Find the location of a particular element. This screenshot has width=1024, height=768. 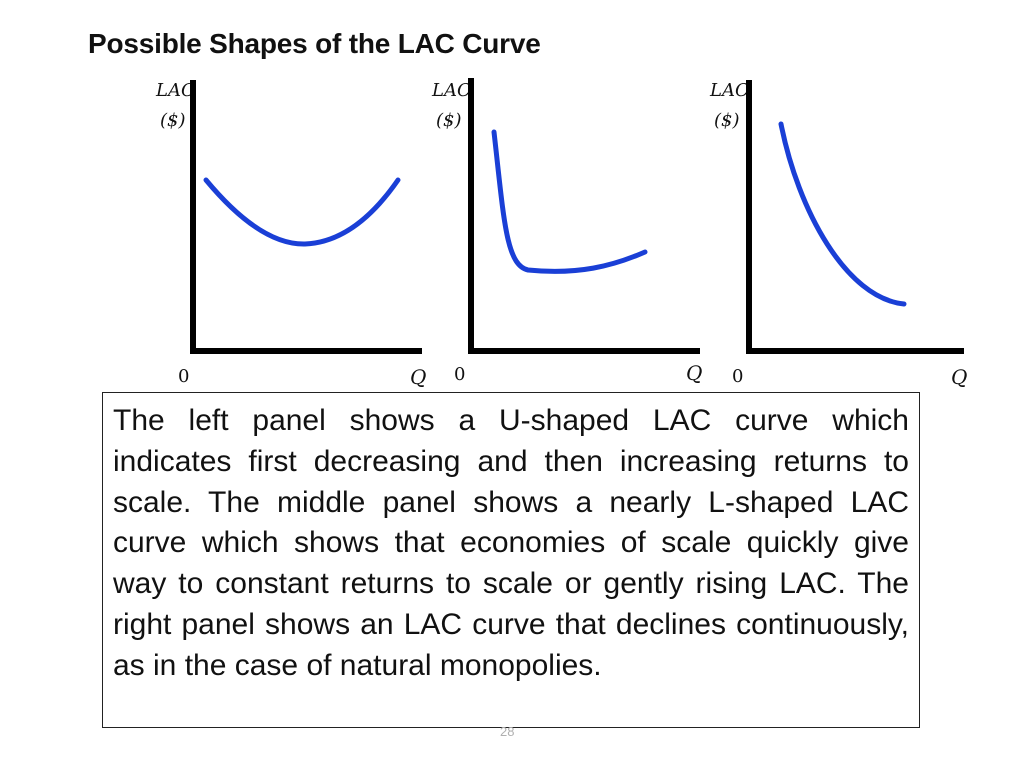

lac-curve-declining is located at coordinates (842, 214).